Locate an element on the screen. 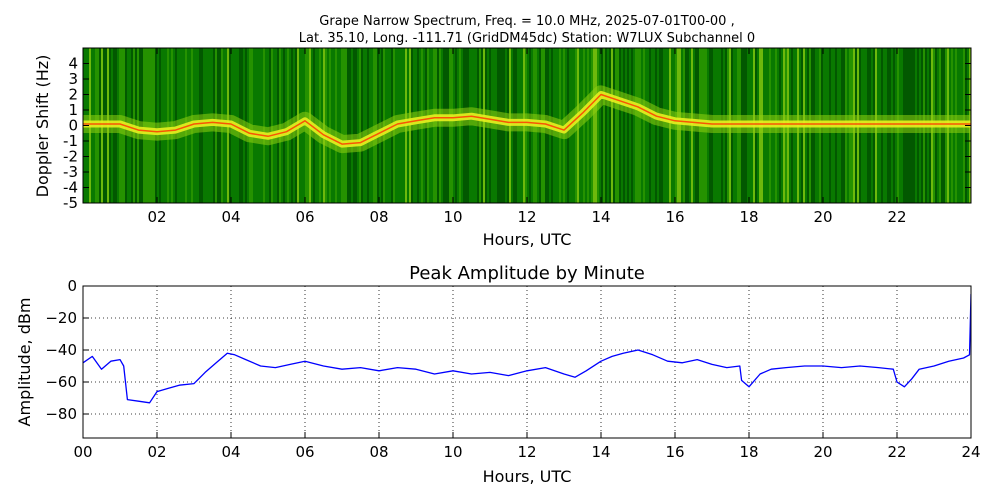  amplitude-x-tick-label: 20 is located at coordinates (822, 452).